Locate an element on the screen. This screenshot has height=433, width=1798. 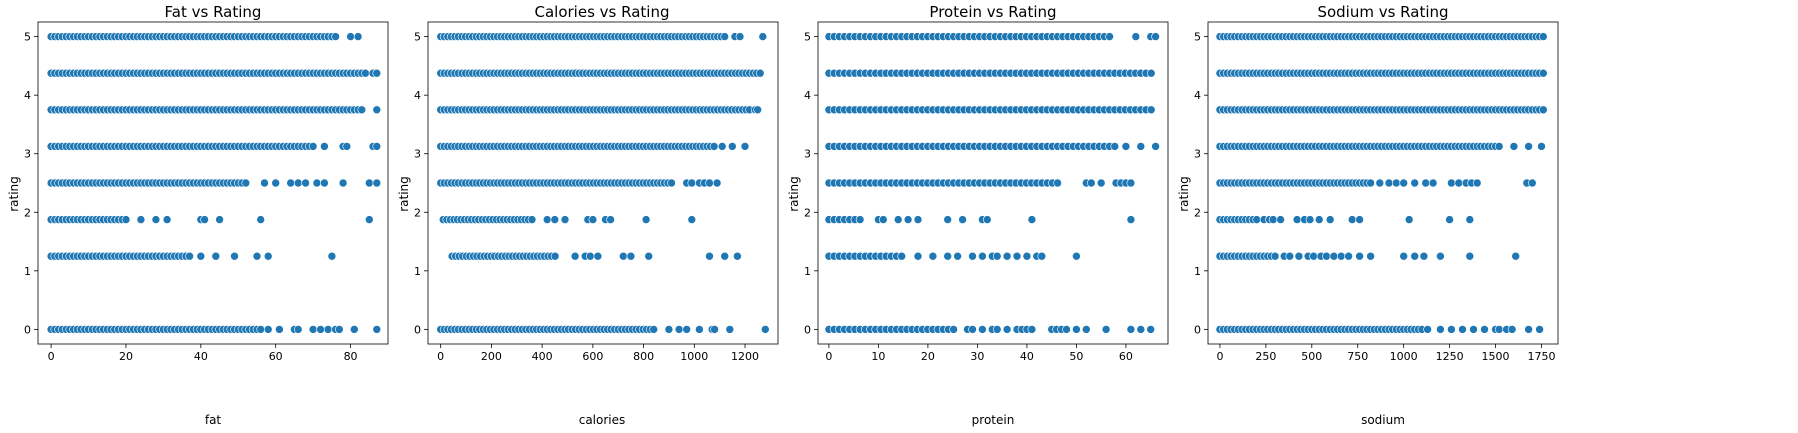
x-tick-label: 1500 is located at coordinates (1496, 356).